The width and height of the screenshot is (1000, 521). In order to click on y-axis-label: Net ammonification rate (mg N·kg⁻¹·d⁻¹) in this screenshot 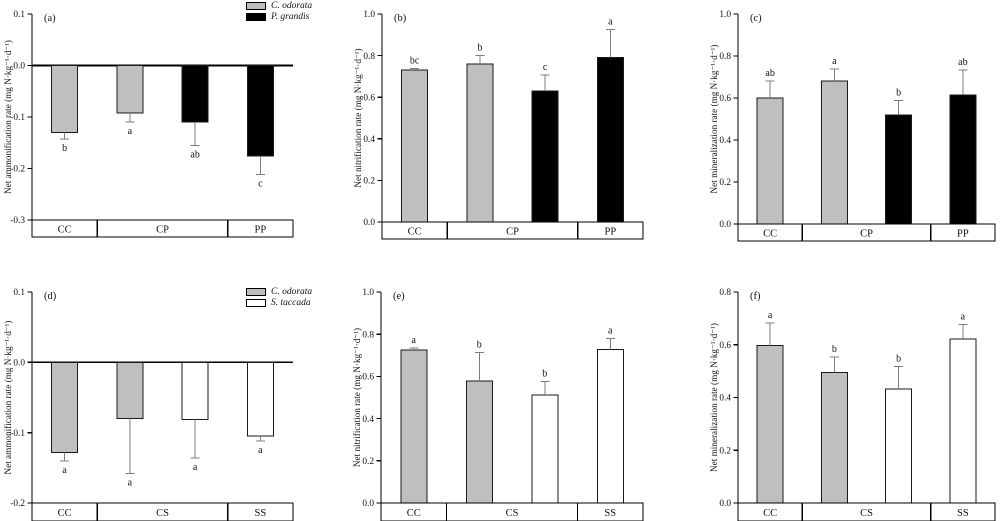, I will do `click(8, 398)`.